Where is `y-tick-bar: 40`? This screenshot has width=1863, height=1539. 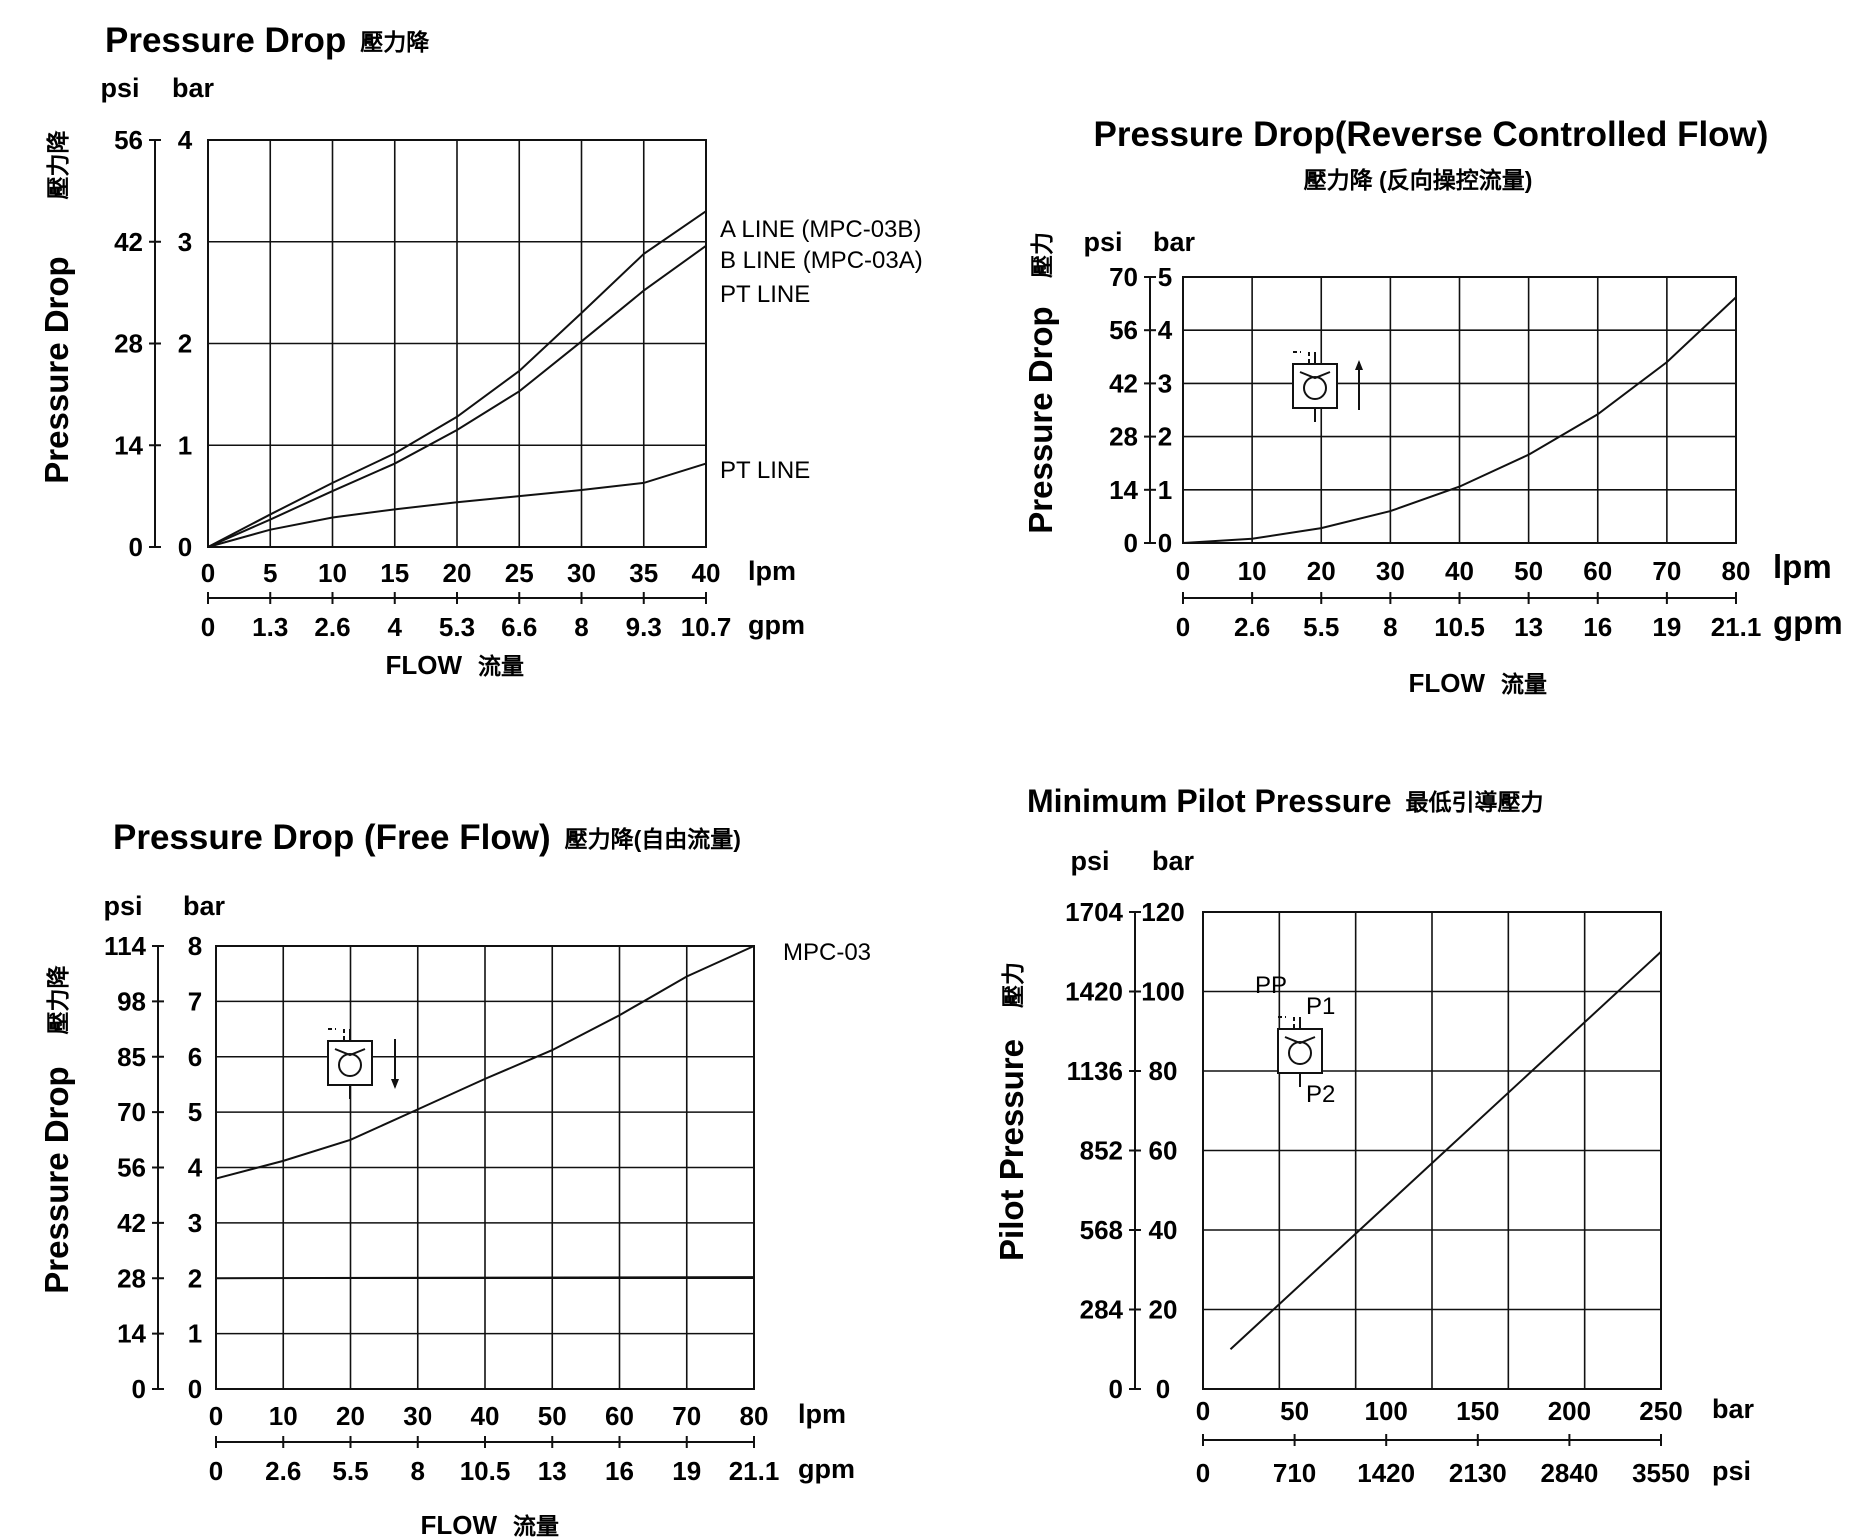
y-tick-bar: 40 is located at coordinates (1163, 1230).